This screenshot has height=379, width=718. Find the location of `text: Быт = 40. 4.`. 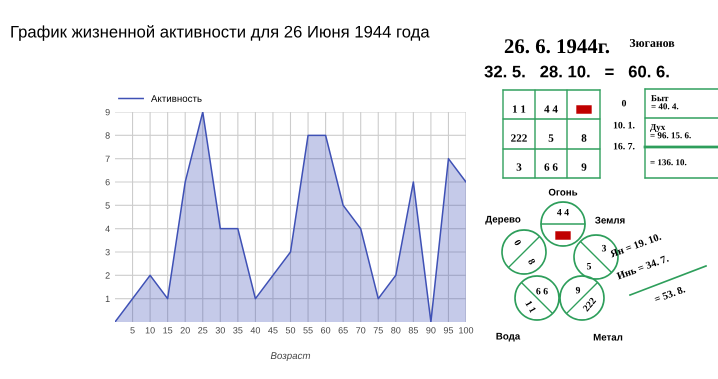

text: Быт = 40. 4. is located at coordinates (664, 102).